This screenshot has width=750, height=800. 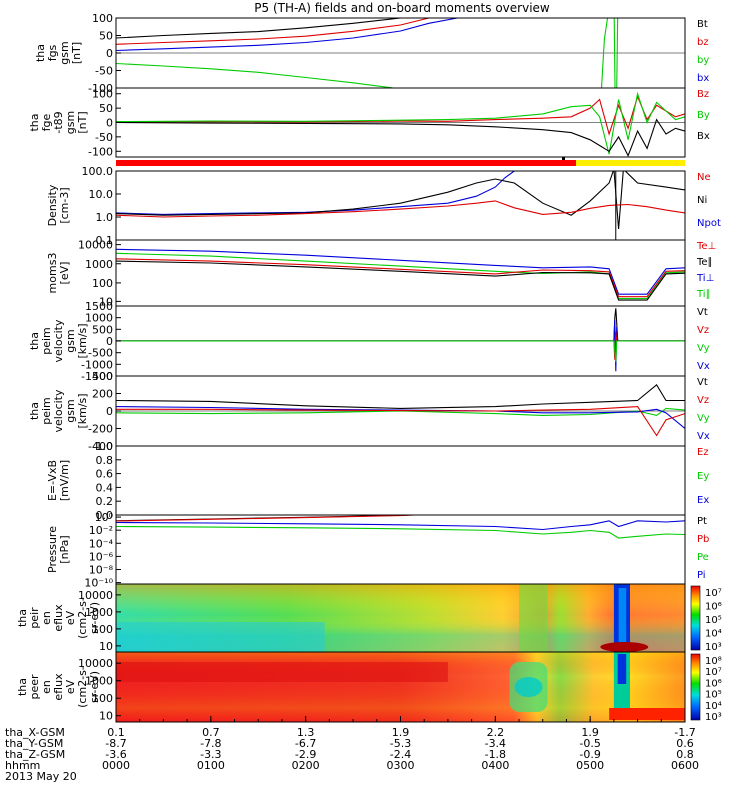 What do you see at coordinates (95, 245) in the screenshot?
I see `y-tick-label: 10000` at bounding box center [95, 245].